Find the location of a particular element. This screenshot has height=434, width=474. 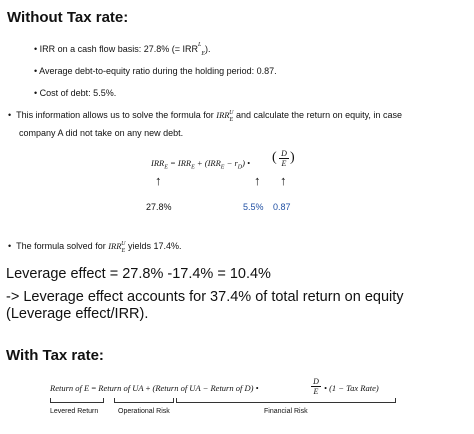

value-cost-of-debt: 5.5% is located at coordinates (253, 207).